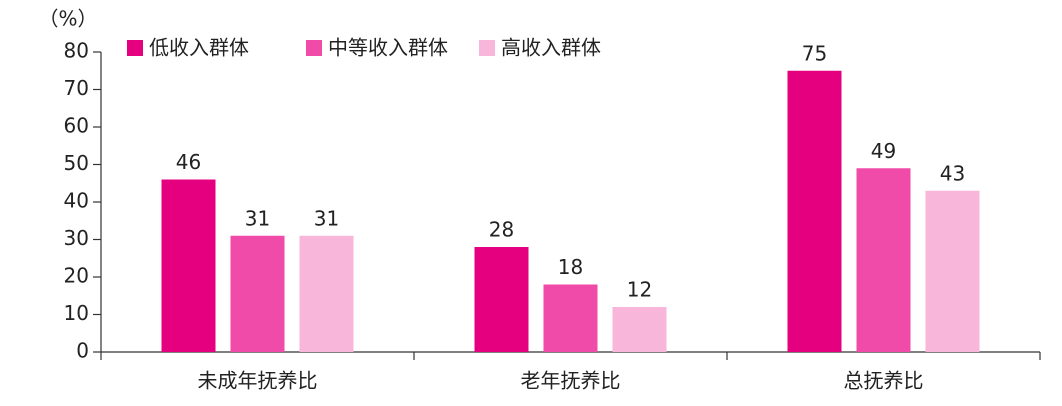 The width and height of the screenshot is (1062, 406). Describe the element at coordinates (639, 290) in the screenshot. I see `value-label: 12` at that location.